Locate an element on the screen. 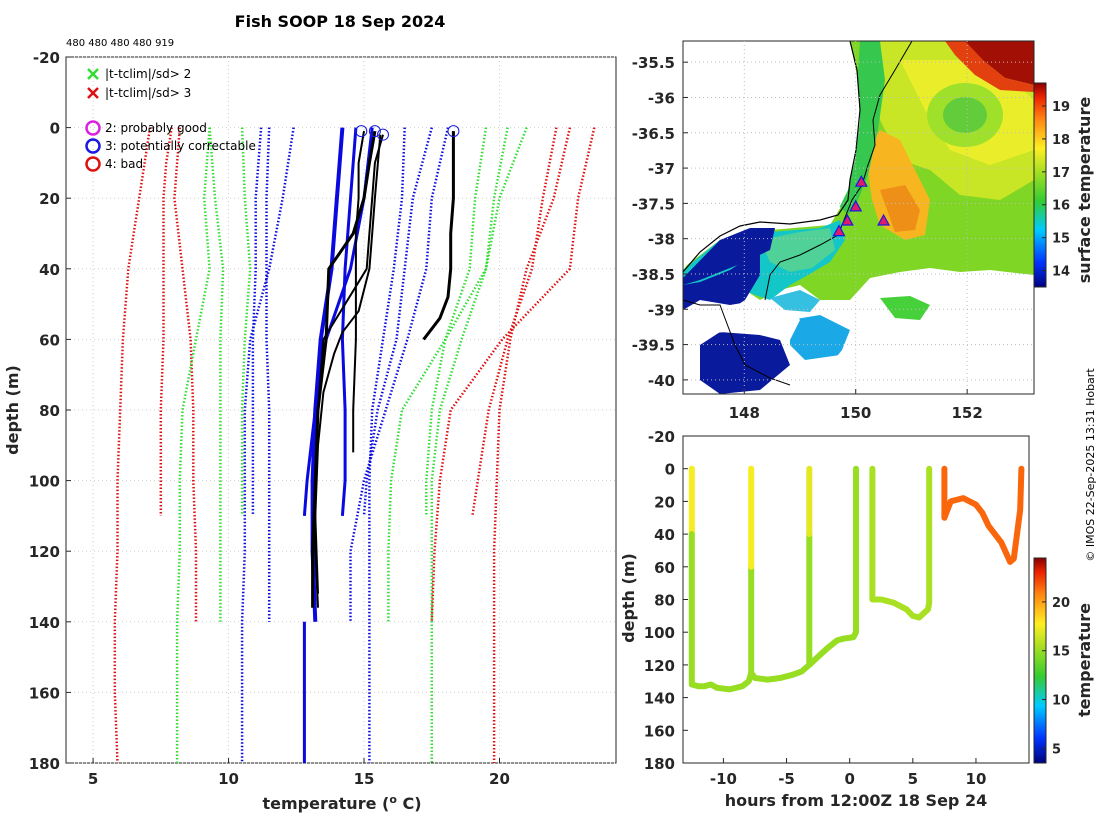  sst-colorbar-tick-label: 19 is located at coordinates (1061, 107).